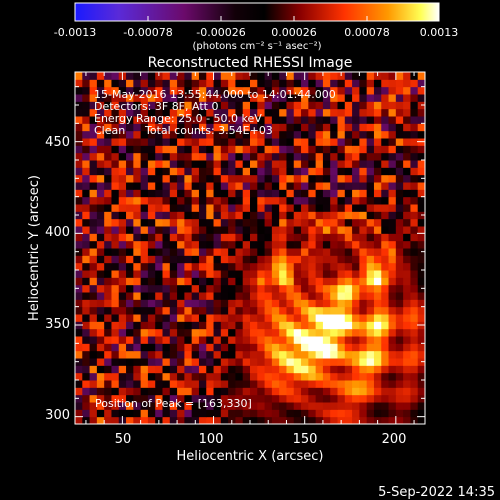 Image resolution: width=500 pixels, height=500 pixels. Describe the element at coordinates (57, 232) in the screenshot. I see `y-tick-label: 400` at that location.